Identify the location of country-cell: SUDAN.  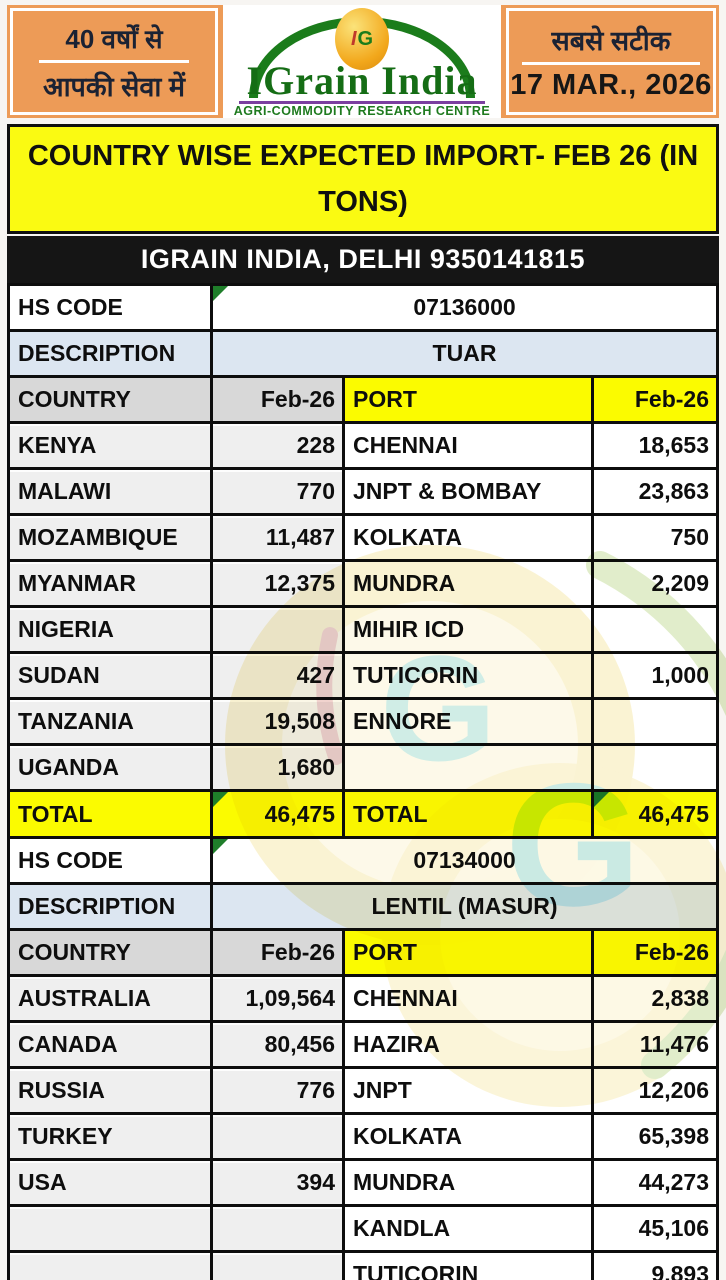
(111, 675).